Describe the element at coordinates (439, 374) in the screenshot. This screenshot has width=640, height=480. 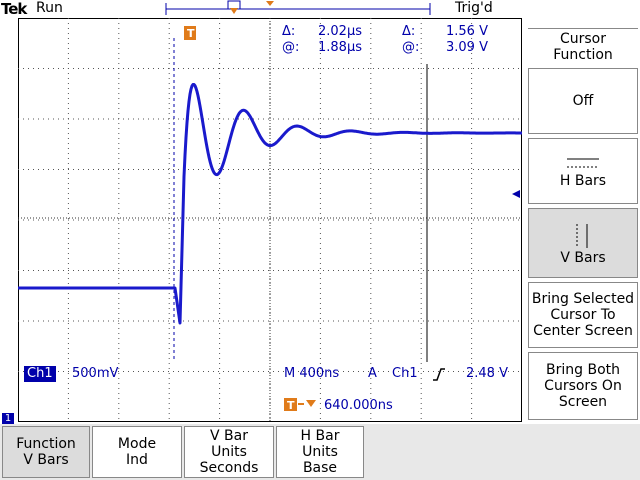
I see `rising-edge-icon` at that location.